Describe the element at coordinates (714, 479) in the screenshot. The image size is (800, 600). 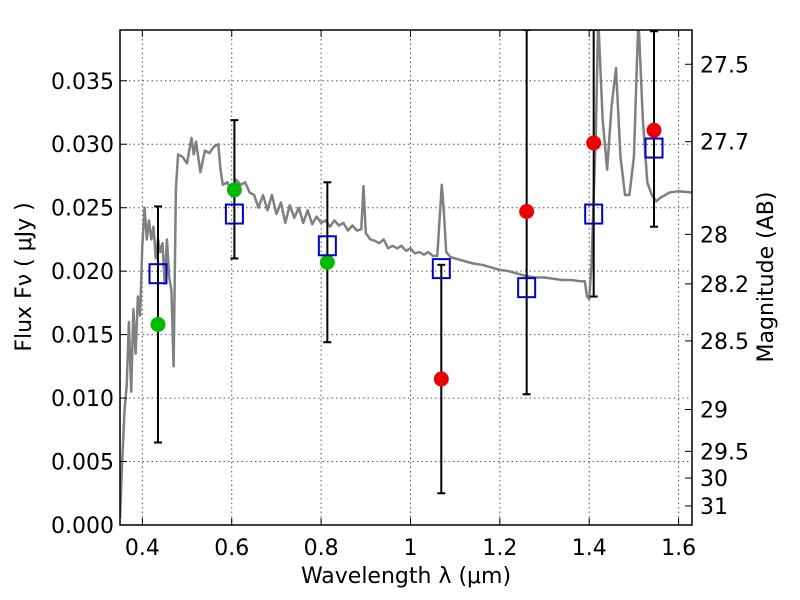
I see `right-tick-label: 30` at that location.